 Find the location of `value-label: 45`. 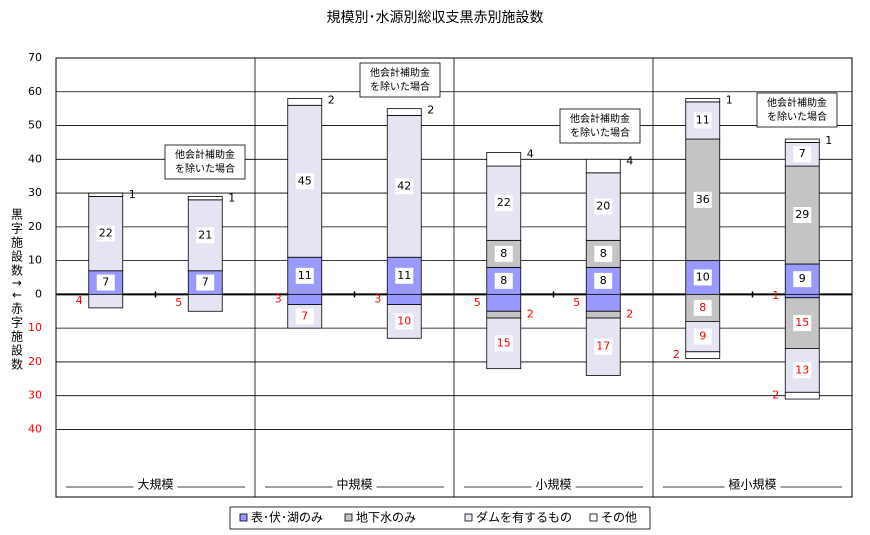

value-label: 45 is located at coordinates (305, 180).